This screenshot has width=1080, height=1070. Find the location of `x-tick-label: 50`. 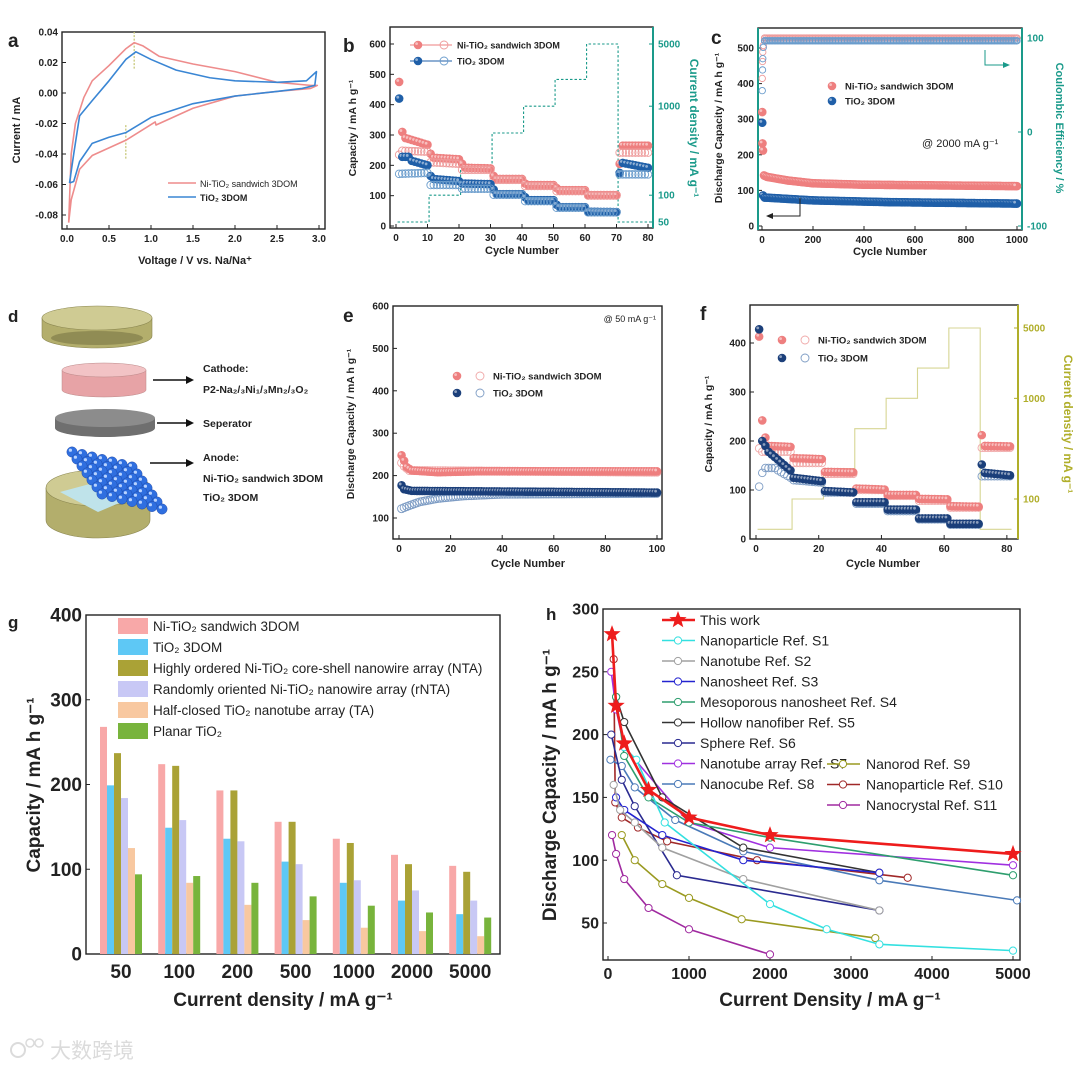

x-tick-label: 50 is located at coordinates (120, 972).